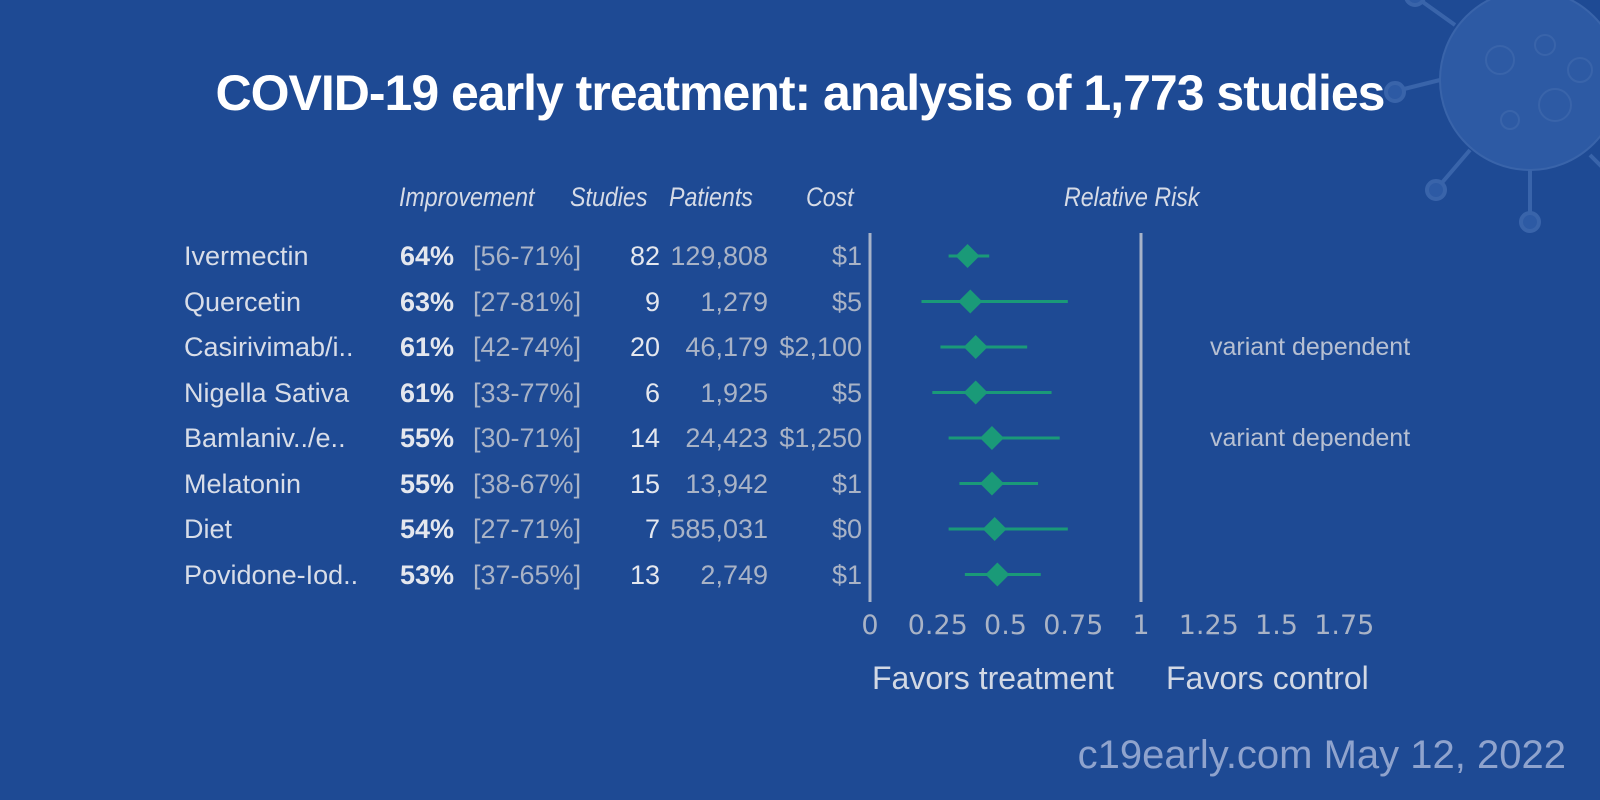 The image size is (1600, 800). I want to click on row-ci: [38-67%], so click(527, 483).